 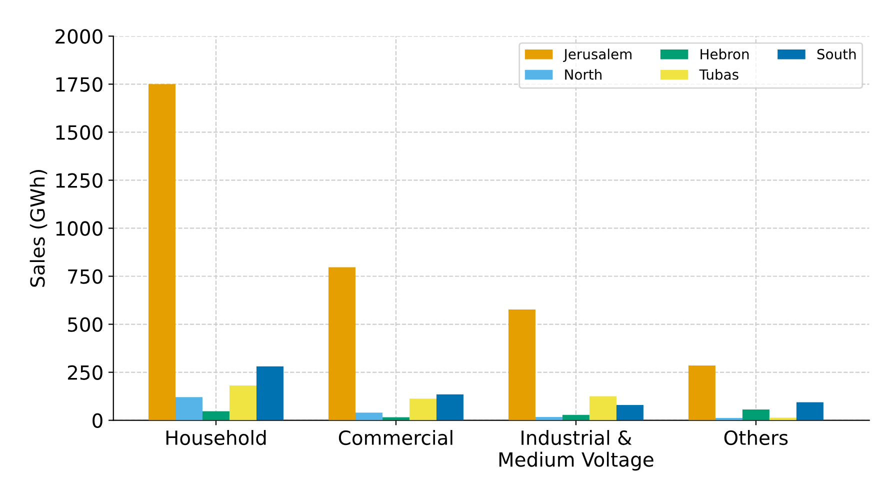 I want to click on y-tick-label: 1750, so click(x=79, y=84).